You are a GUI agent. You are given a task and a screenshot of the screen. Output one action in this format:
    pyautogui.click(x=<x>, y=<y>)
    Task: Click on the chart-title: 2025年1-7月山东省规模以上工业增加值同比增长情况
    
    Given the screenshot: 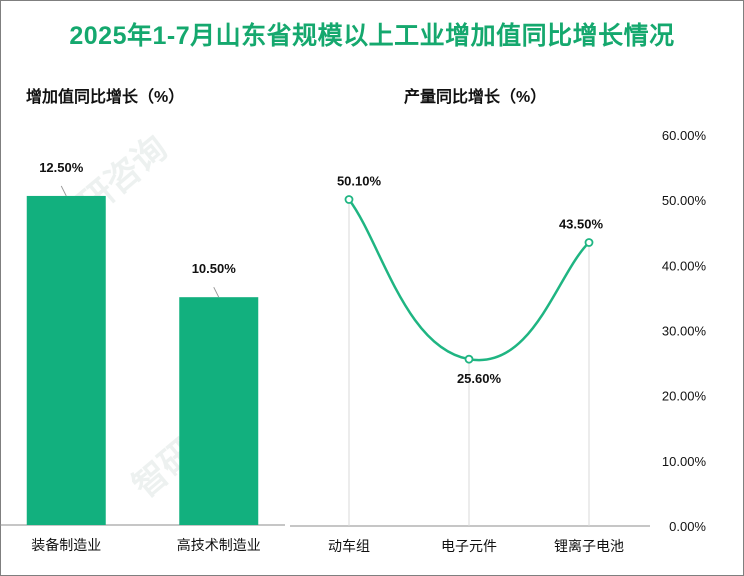 What is the action you would take?
    pyautogui.click(x=372, y=36)
    